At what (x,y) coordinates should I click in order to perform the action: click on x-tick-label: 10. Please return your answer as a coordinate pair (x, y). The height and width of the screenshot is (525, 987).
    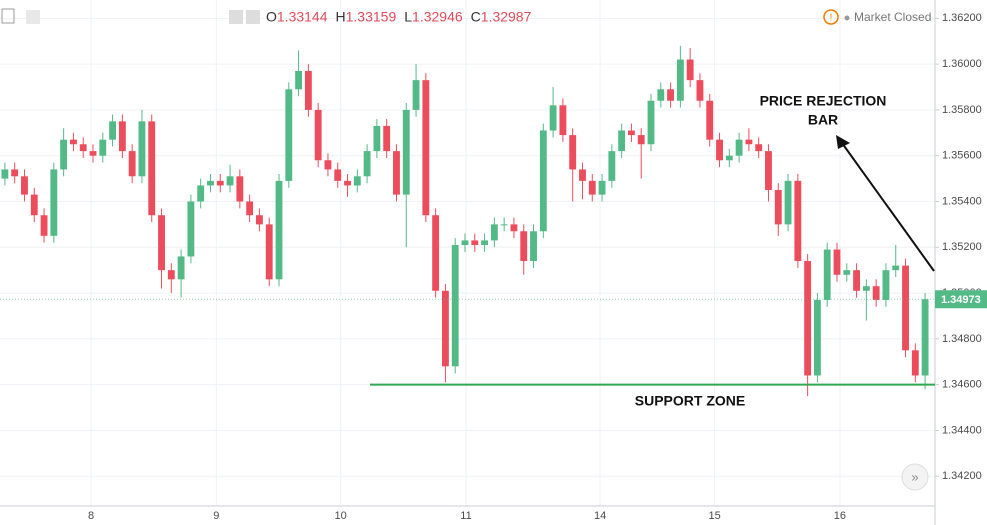
    Looking at the image, I should click on (341, 516).